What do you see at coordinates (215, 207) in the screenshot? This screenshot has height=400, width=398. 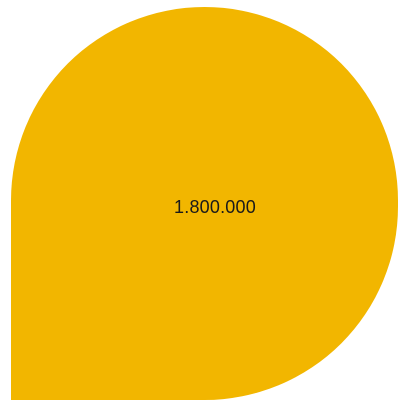 I see `value-label: 1.800.000` at bounding box center [215, 207].